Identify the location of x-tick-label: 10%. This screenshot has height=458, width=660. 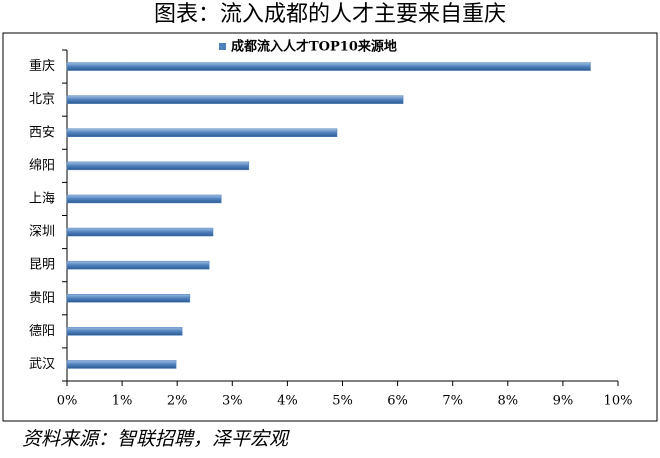
(618, 401).